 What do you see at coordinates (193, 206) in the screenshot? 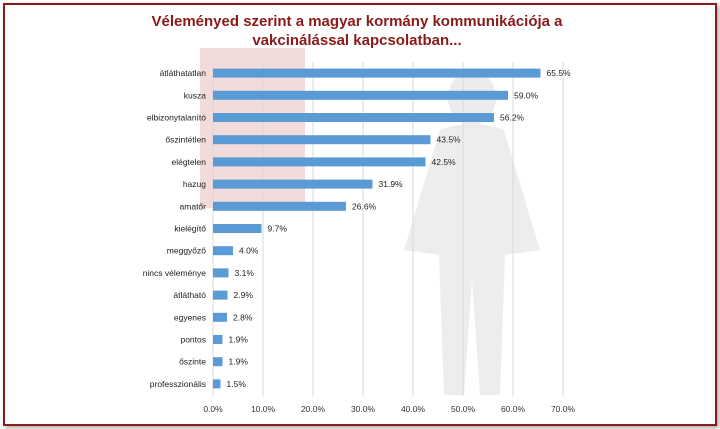
I see `category-label: amatőr` at bounding box center [193, 206].